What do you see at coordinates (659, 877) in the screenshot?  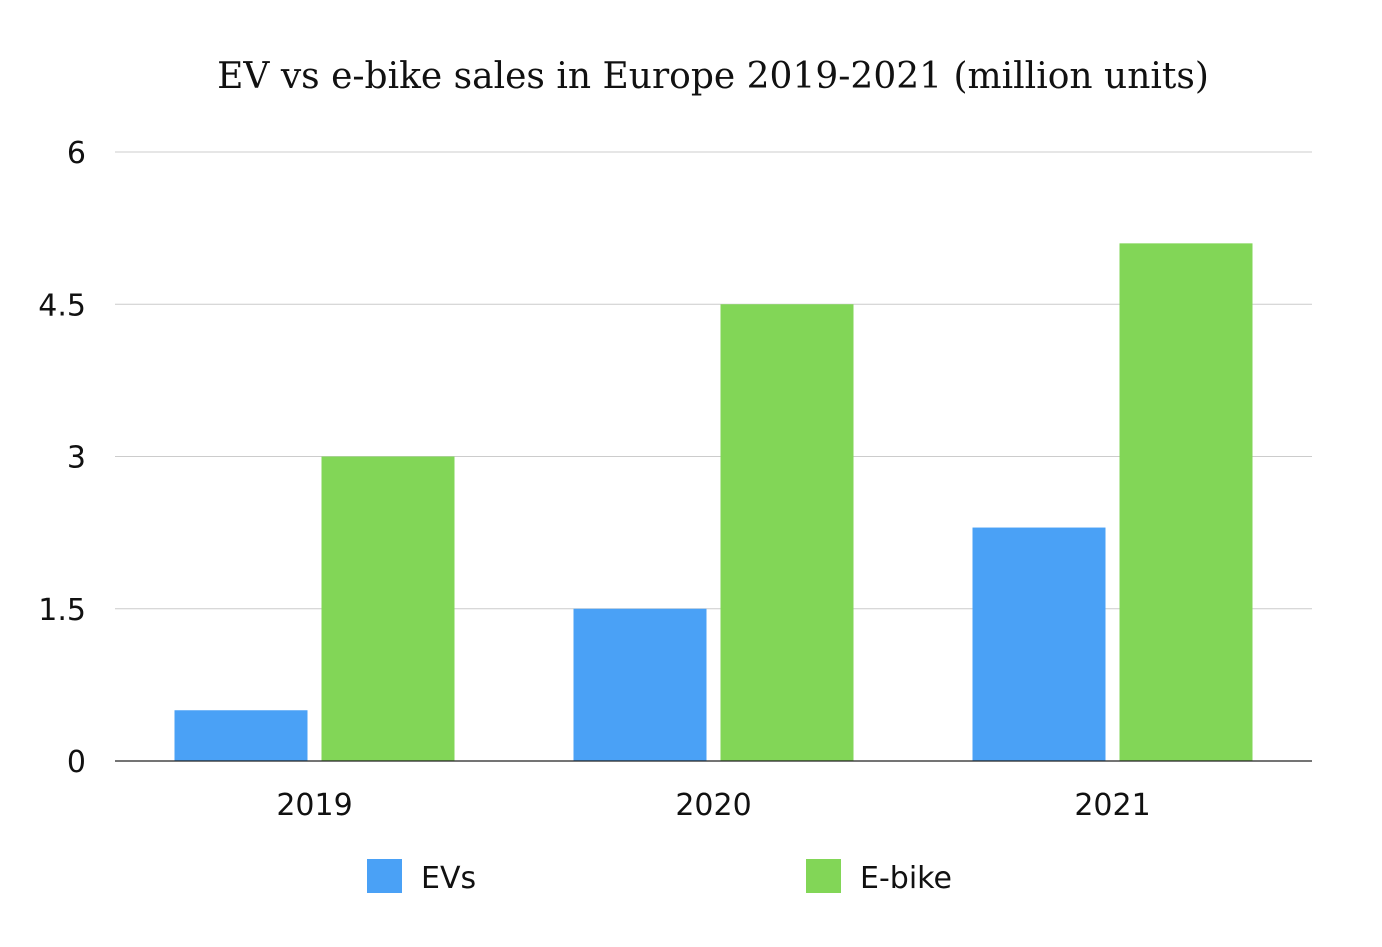 I see `legend: EVs E-bike` at bounding box center [659, 877].